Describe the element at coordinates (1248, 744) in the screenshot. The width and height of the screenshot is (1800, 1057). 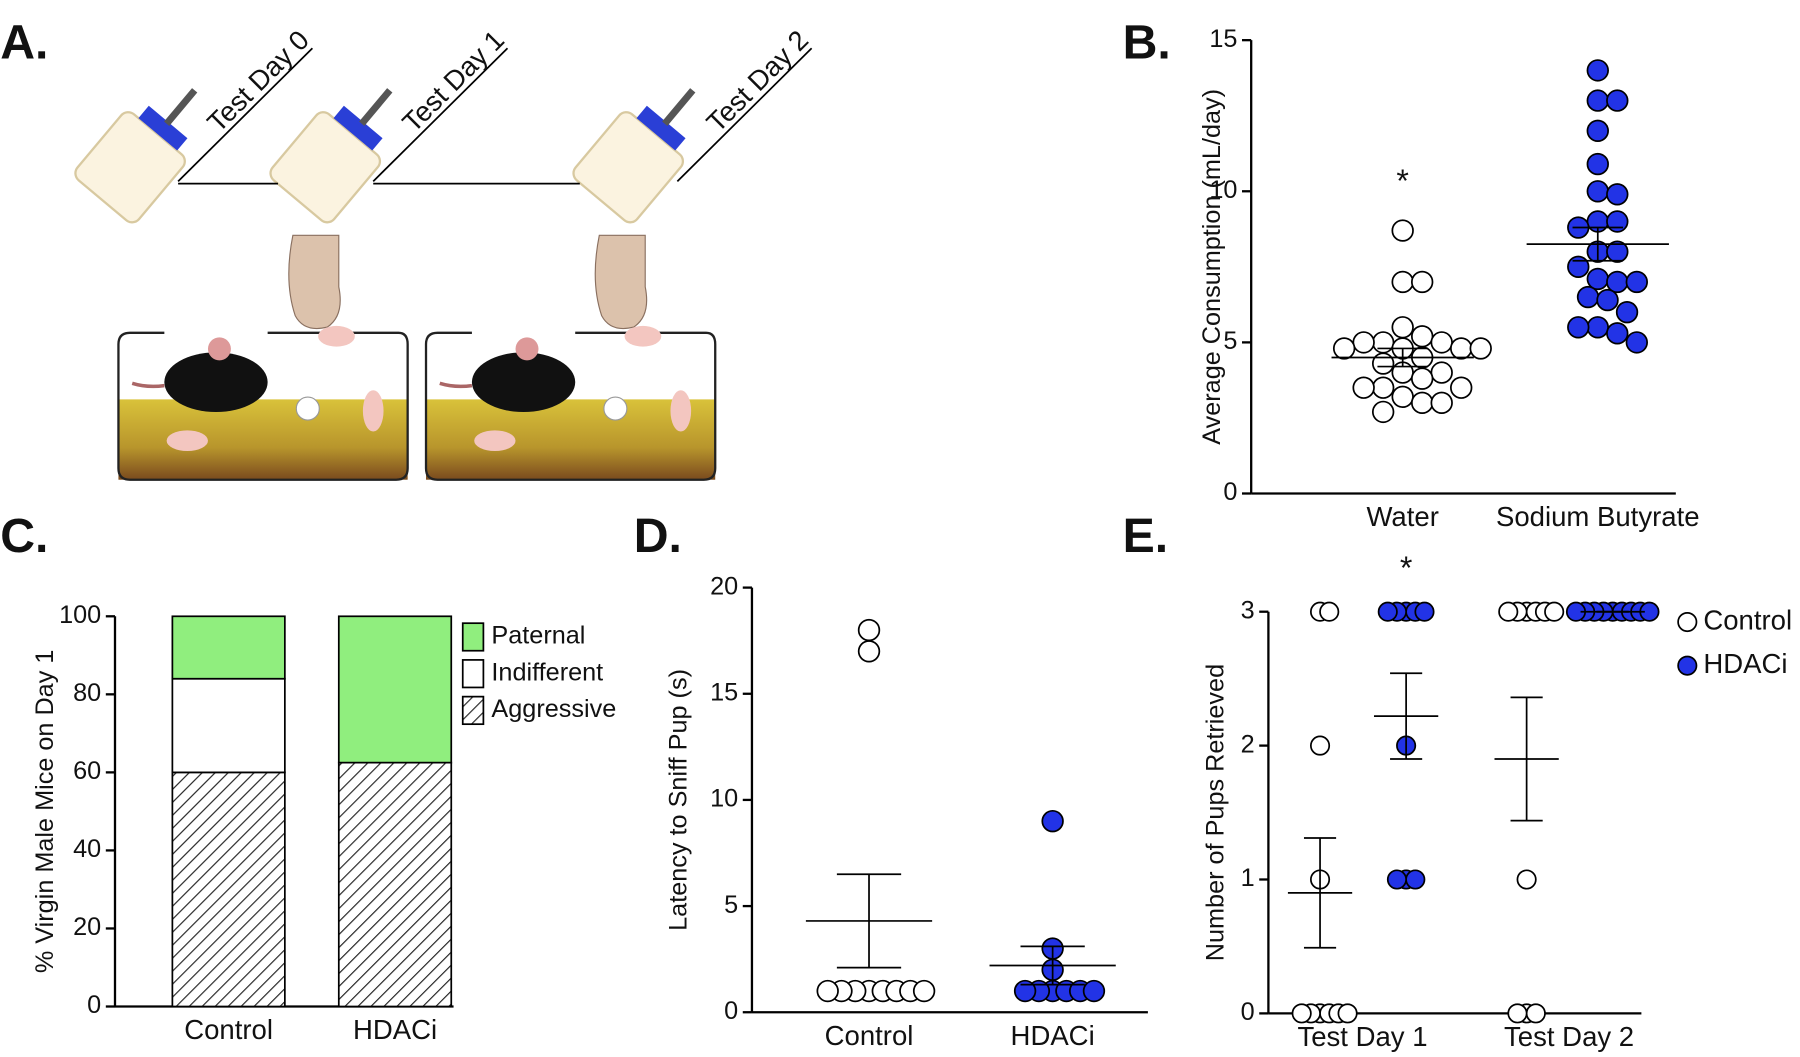
I see `y-tick-label: 2` at that location.